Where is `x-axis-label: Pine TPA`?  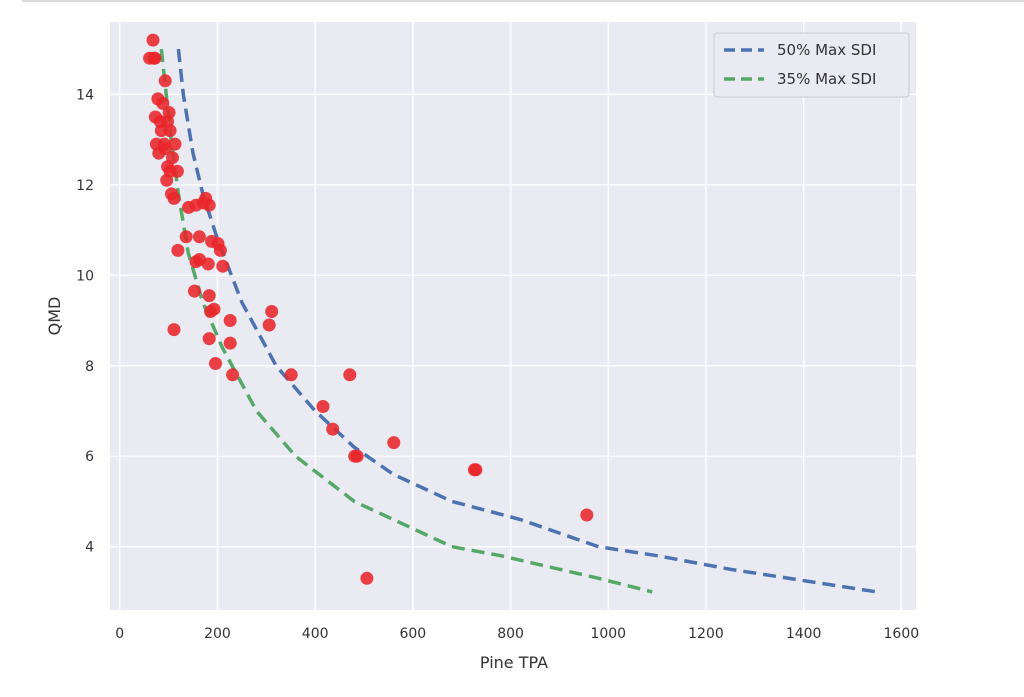
x-axis-label: Pine TPA is located at coordinates (514, 662).